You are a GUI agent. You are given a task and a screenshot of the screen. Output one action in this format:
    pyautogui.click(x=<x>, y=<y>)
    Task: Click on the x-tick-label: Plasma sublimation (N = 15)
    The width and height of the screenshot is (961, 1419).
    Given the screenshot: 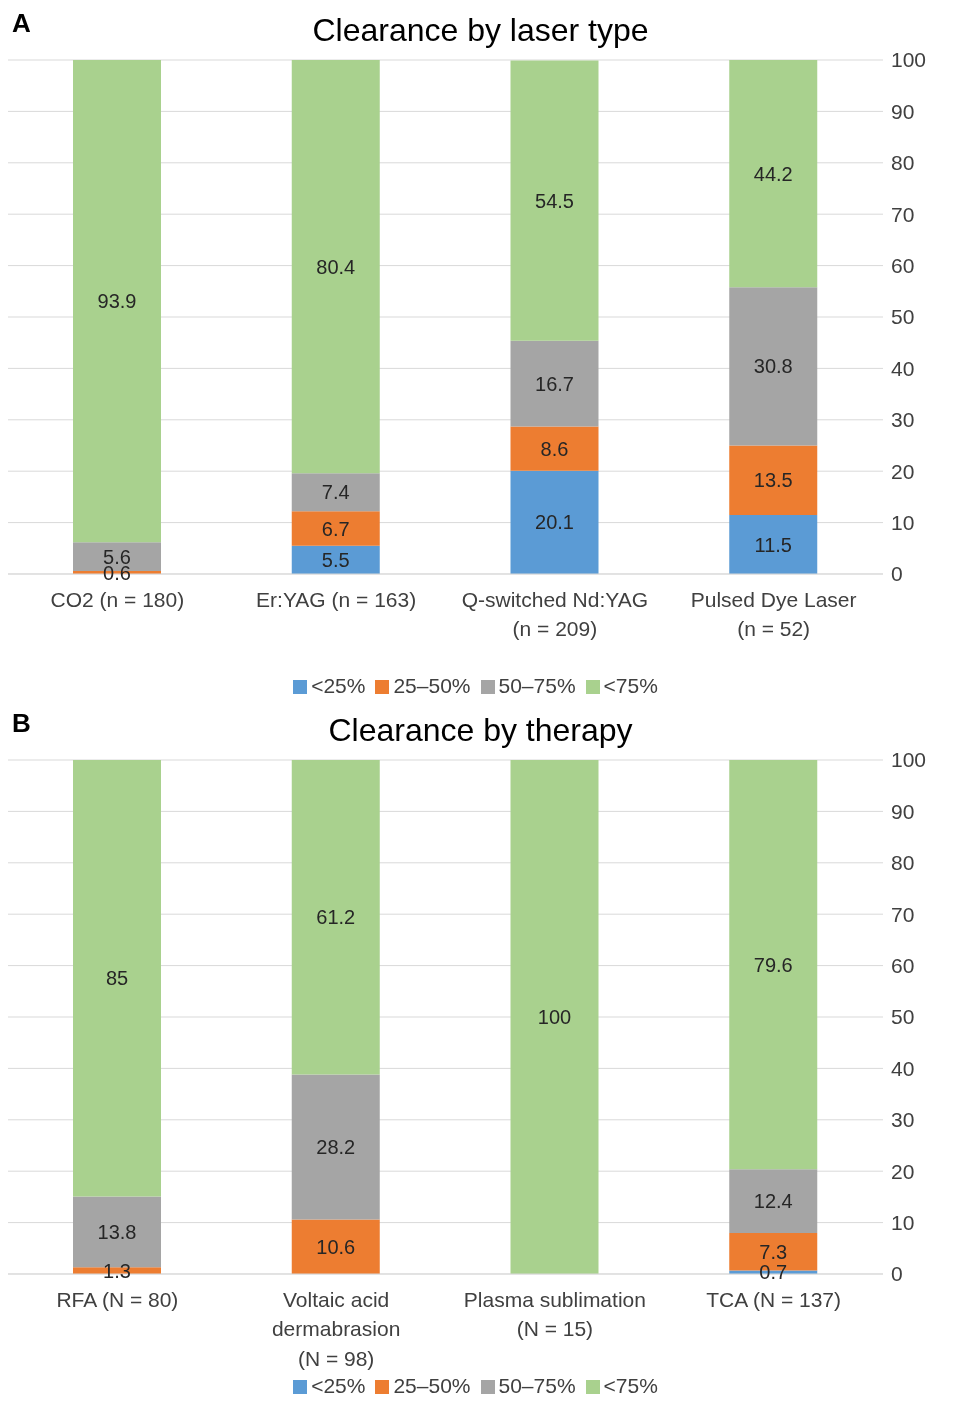 What is the action you would take?
    pyautogui.click(x=554, y=1314)
    